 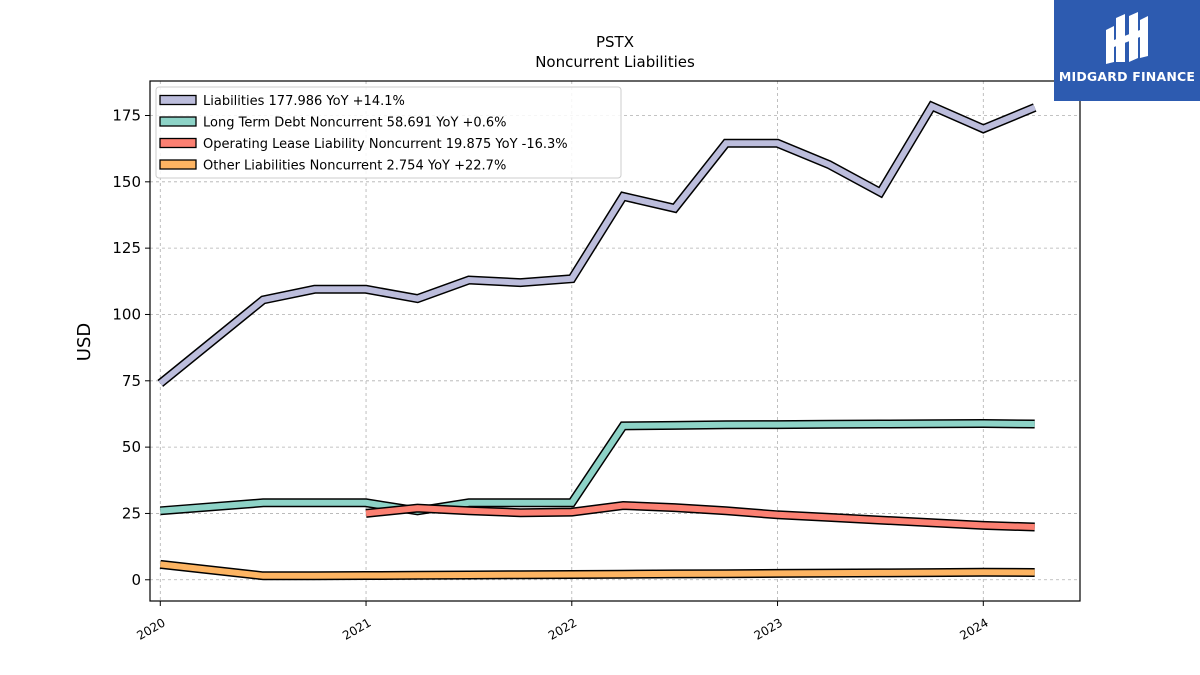 What do you see at coordinates (150, 628) in the screenshot?
I see `x-tick-label: 2020` at bounding box center [150, 628].